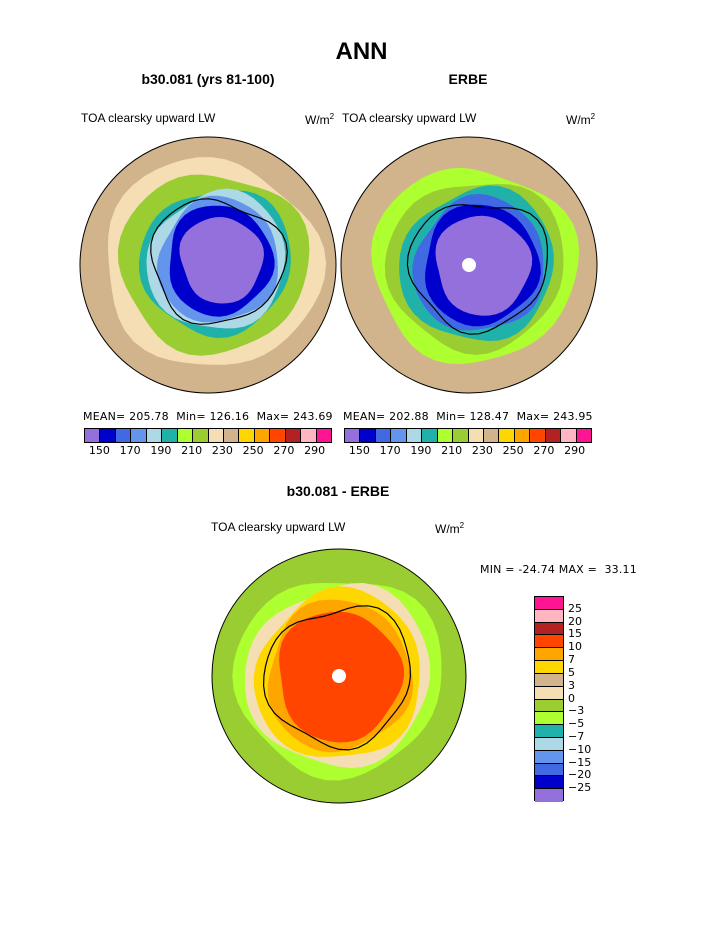 The image size is (723, 935). Describe the element at coordinates (575, 621) in the screenshot. I see `colorbar-level-label: 20` at that location.